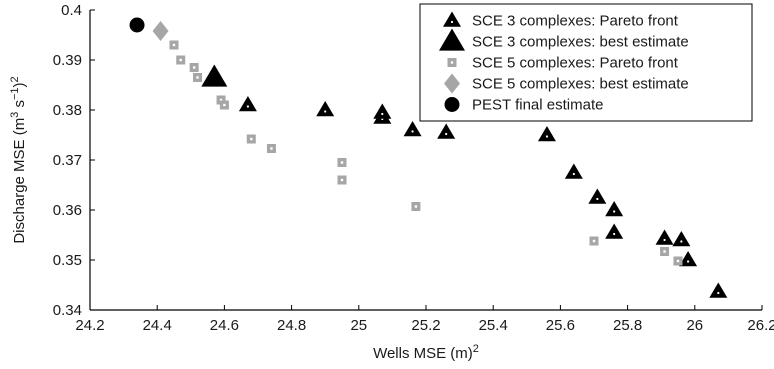  I want to click on legend-label: SCE 5 complexes: best estimate, so click(580, 84).